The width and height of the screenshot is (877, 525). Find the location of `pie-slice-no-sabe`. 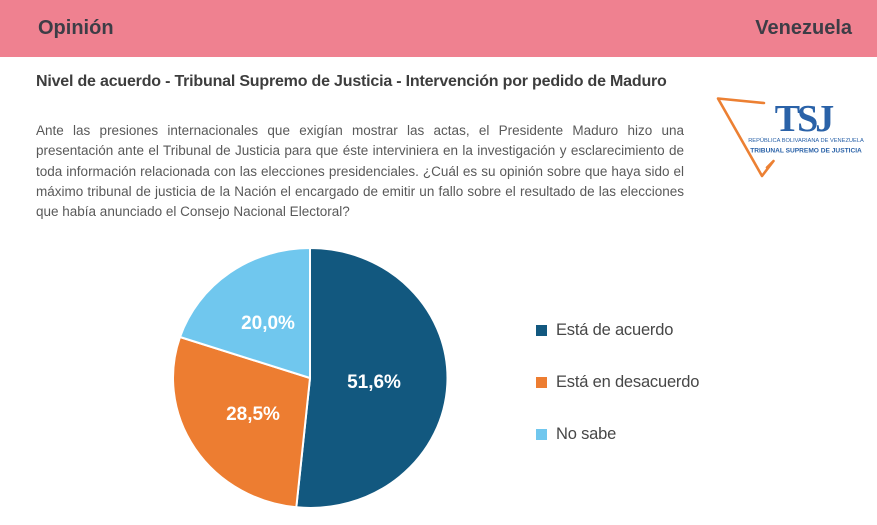

pie-slice-no-sabe is located at coordinates (245, 313).